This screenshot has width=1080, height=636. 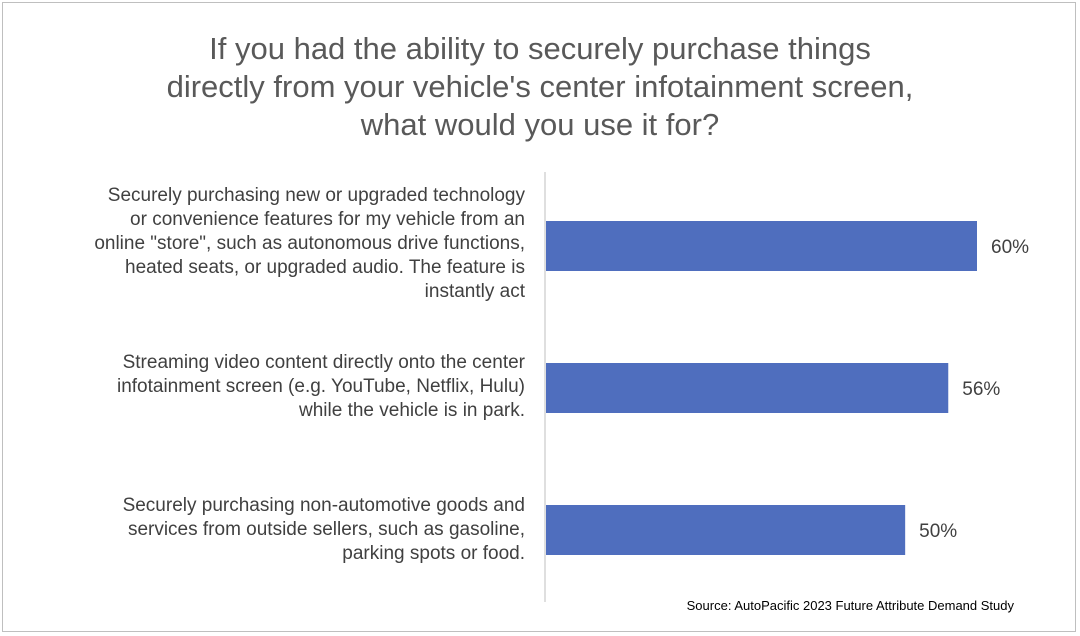 What do you see at coordinates (981, 389) in the screenshot?
I see `data-label-2: 56%` at bounding box center [981, 389].